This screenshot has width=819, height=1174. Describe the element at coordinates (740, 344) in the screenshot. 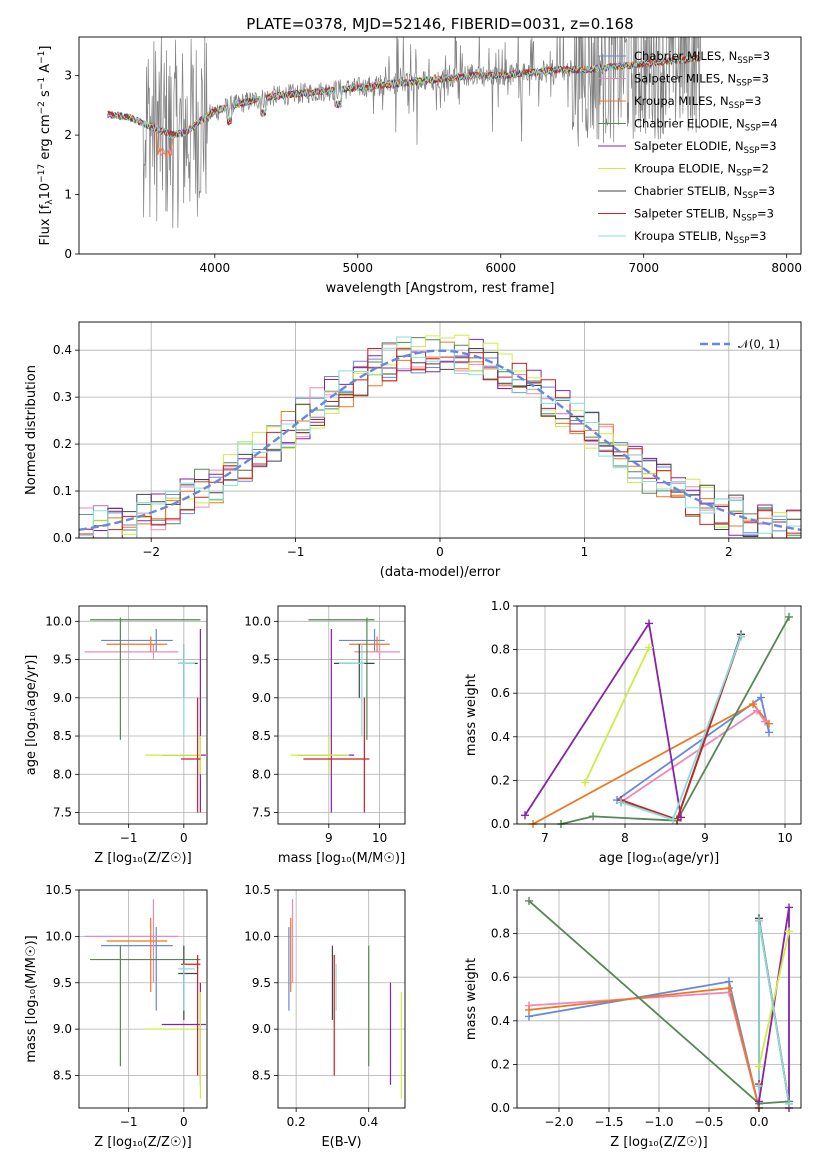

I see `legend: 𝒩(0, 1)` at that location.